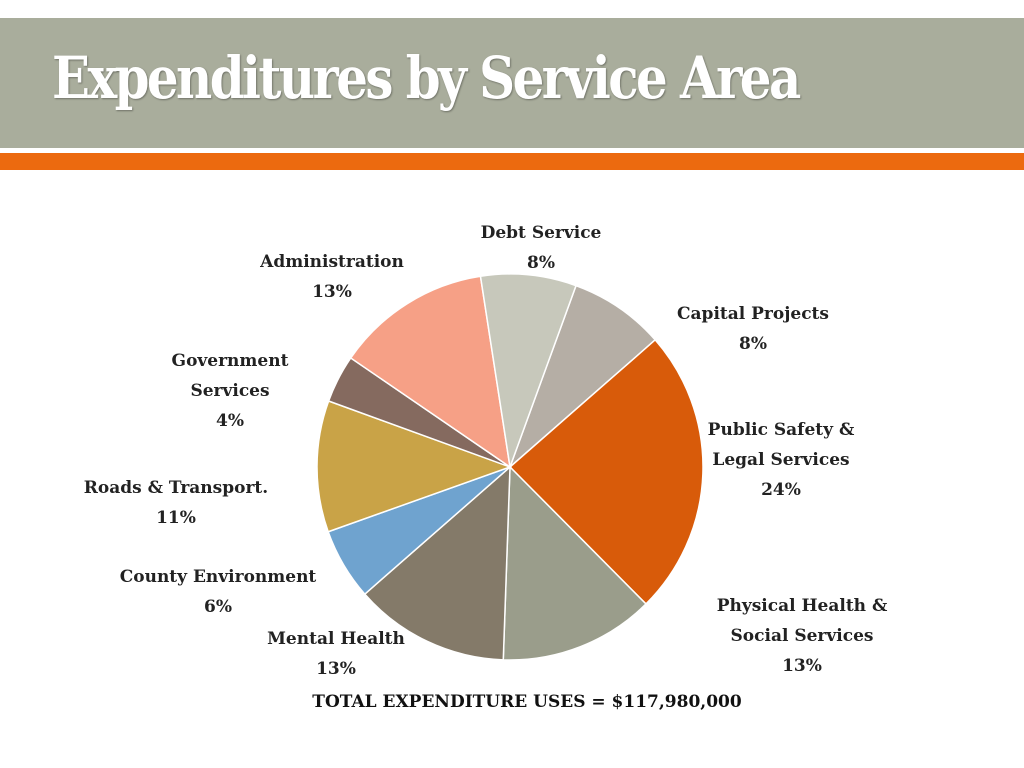 The height and width of the screenshot is (768, 1024). What do you see at coordinates (753, 329) in the screenshot?
I see `slice-label-capital-projects: Capital Projects 8%` at bounding box center [753, 329].